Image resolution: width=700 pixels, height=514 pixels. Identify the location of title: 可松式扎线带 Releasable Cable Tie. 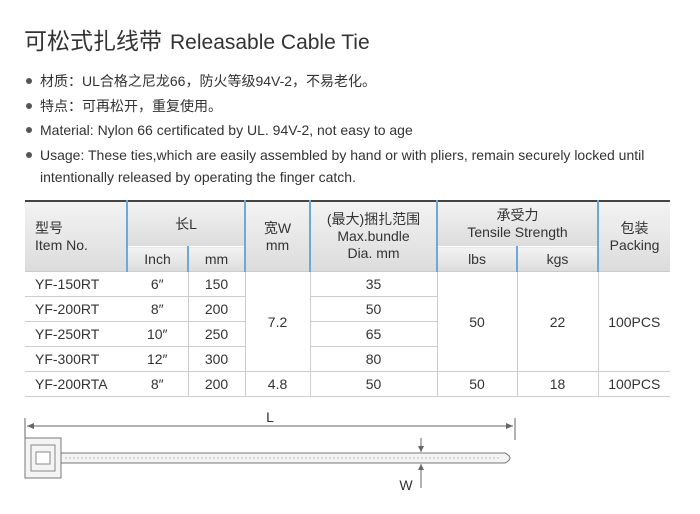
(197, 39).